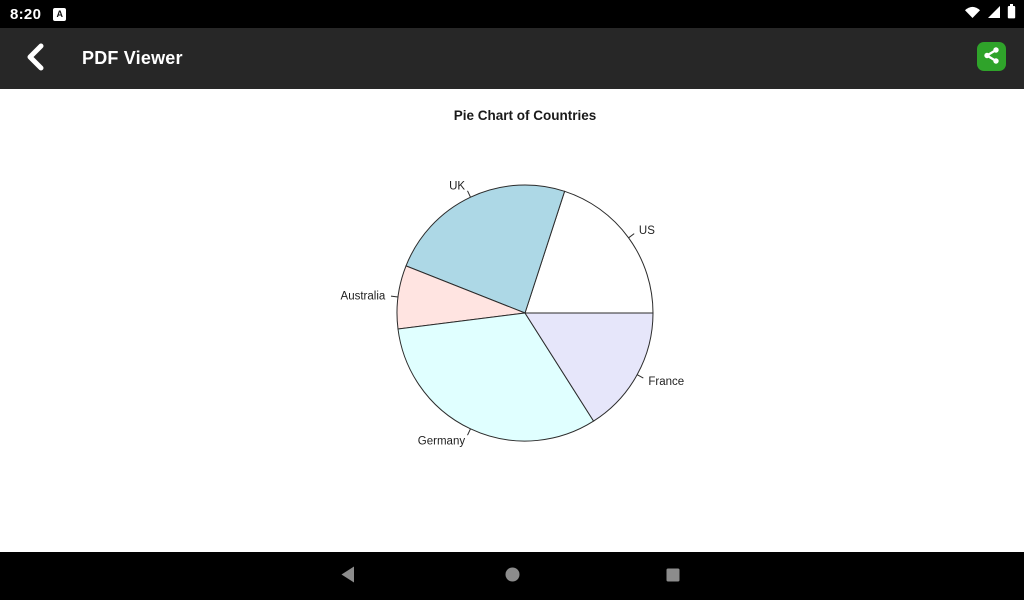  I want to click on label-line-germany, so click(469, 432).